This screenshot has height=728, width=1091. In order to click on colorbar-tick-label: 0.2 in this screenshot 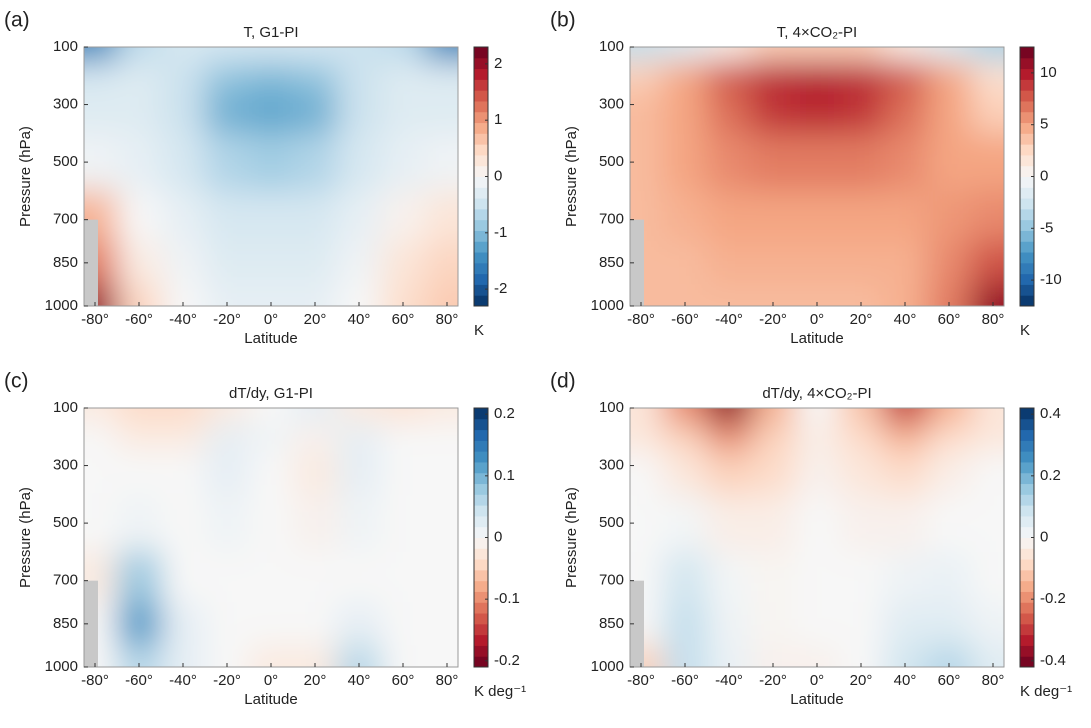, I will do `click(1050, 475)`.